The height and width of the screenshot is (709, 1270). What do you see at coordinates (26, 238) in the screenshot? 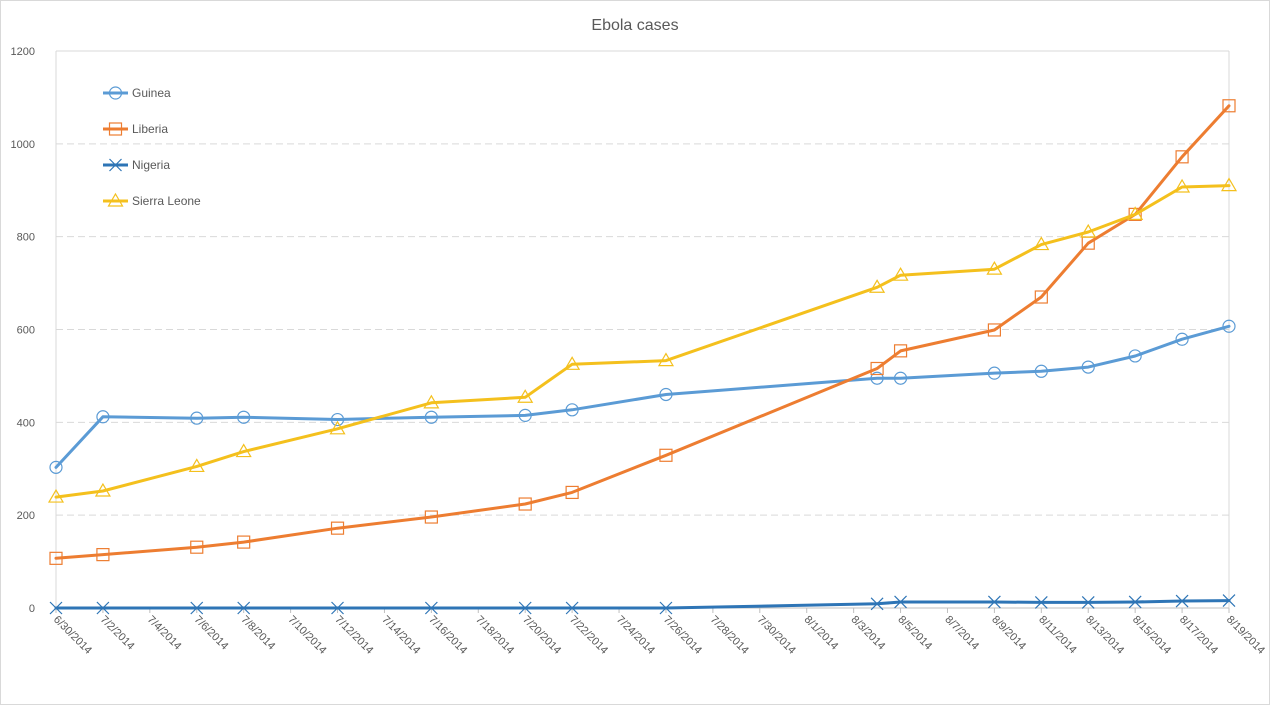
I see `y-tick-label: 800` at bounding box center [26, 238].